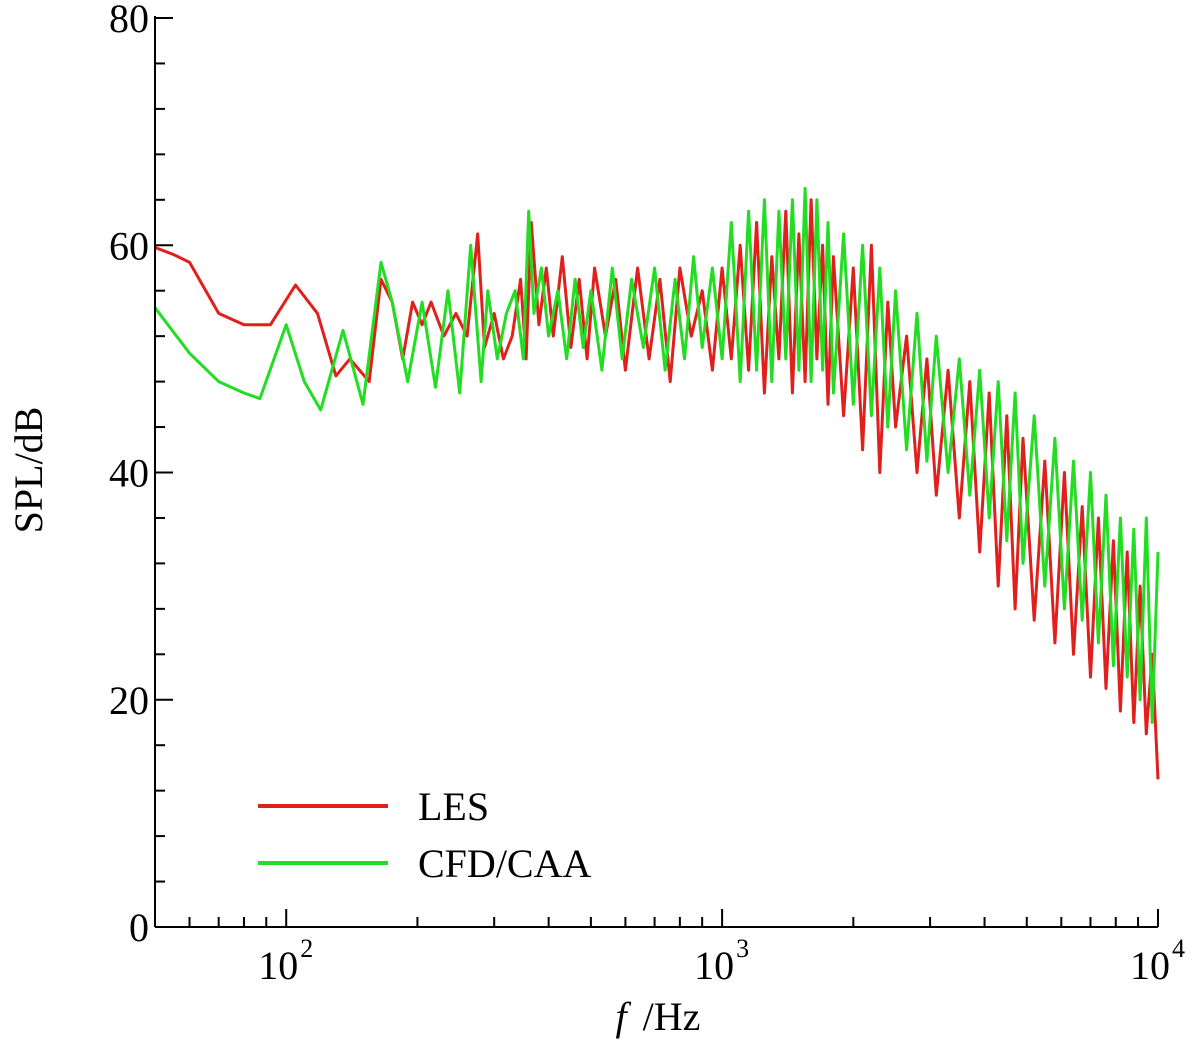  I want to click on x-axis-title: f /Hz, so click(658, 1016).